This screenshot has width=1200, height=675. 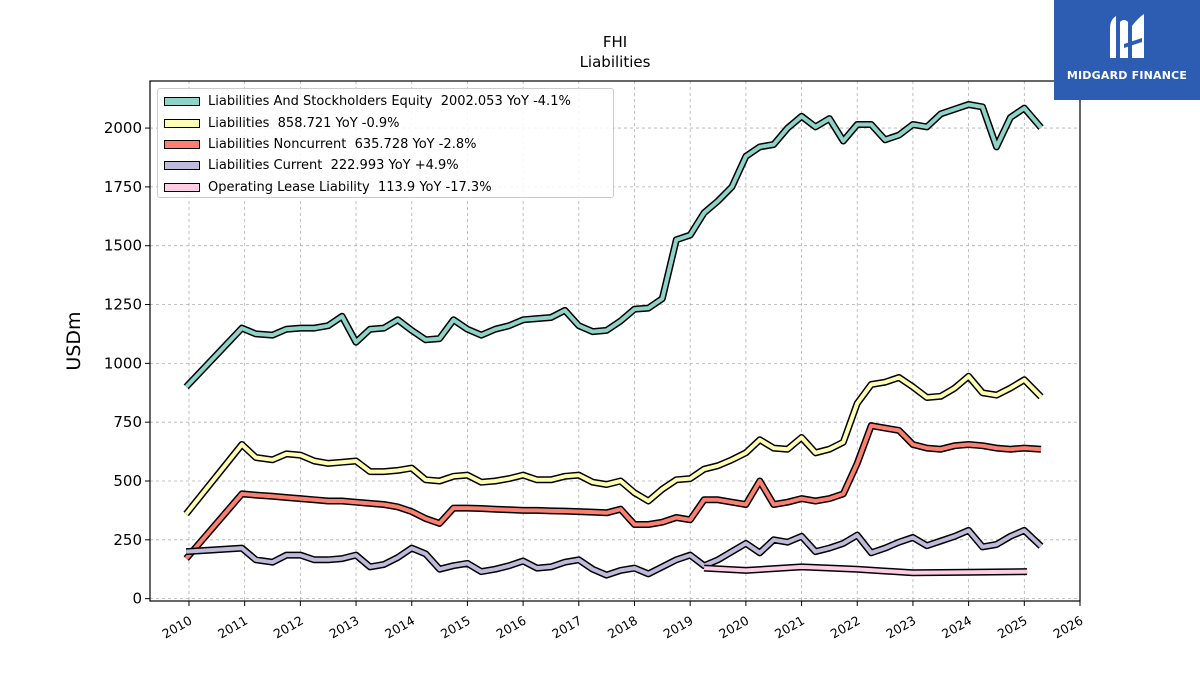 What do you see at coordinates (137, 599) in the screenshot?
I see `y-tick-label: 0` at bounding box center [137, 599].